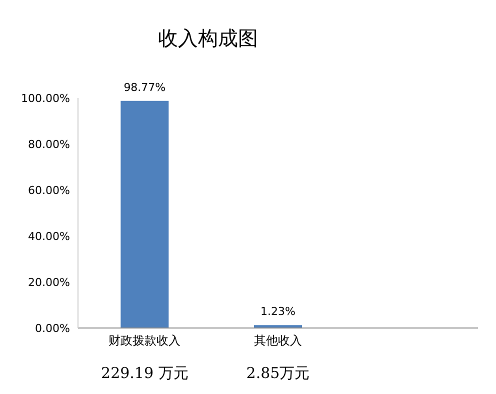  Describe the element at coordinates (49, 236) in the screenshot. I see `y-tick-label: 40.00%` at that location.